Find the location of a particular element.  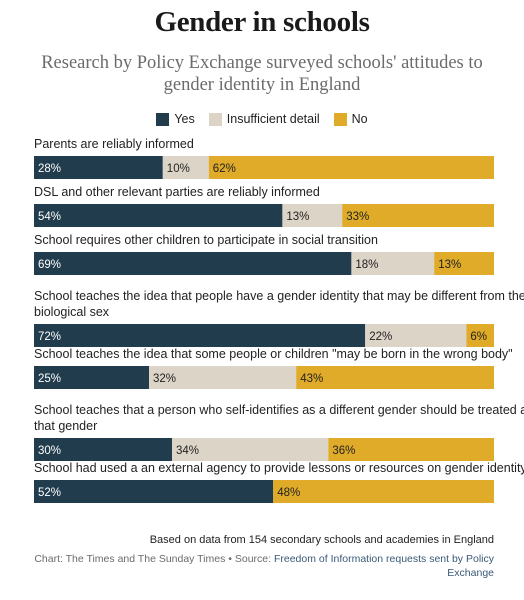

legend: Yes Insufficient detail No is located at coordinates (262, 119).